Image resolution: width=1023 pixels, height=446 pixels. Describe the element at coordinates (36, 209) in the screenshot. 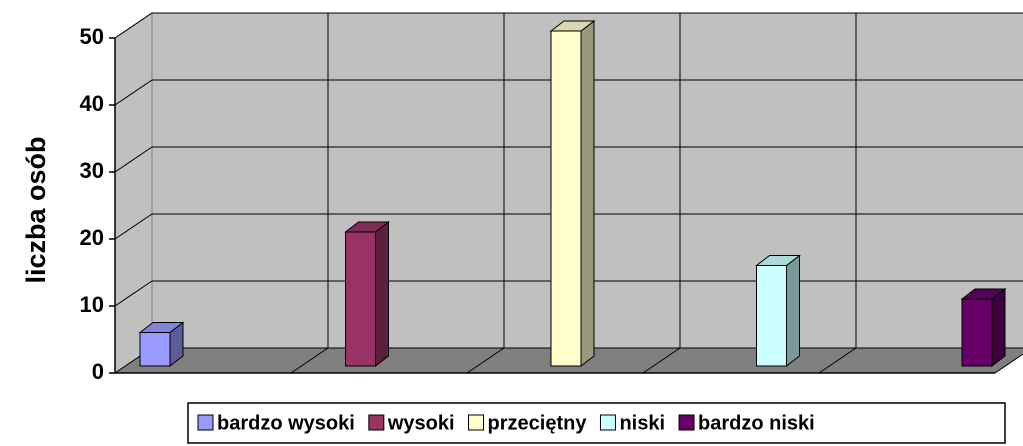

I see `y-axis-label: liczba osób` at that location.